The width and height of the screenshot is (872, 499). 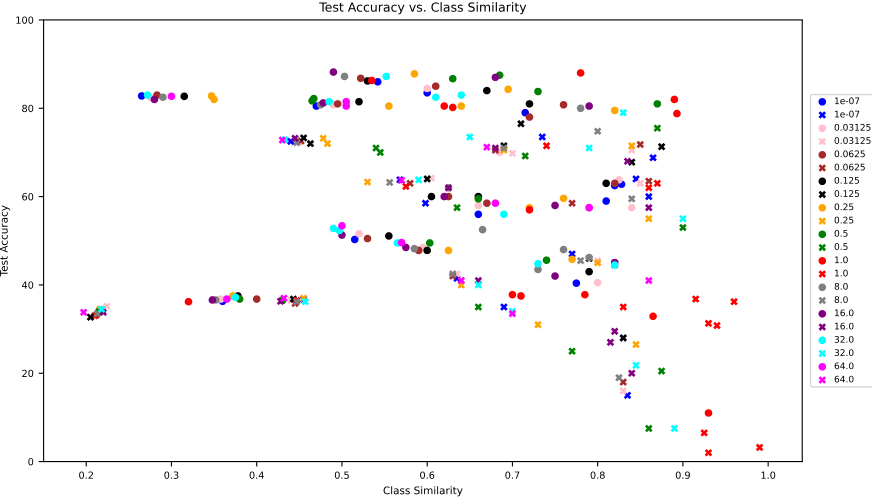 What do you see at coordinates (427, 475) in the screenshot?
I see `x-tick-label: 0.6` at bounding box center [427, 475].